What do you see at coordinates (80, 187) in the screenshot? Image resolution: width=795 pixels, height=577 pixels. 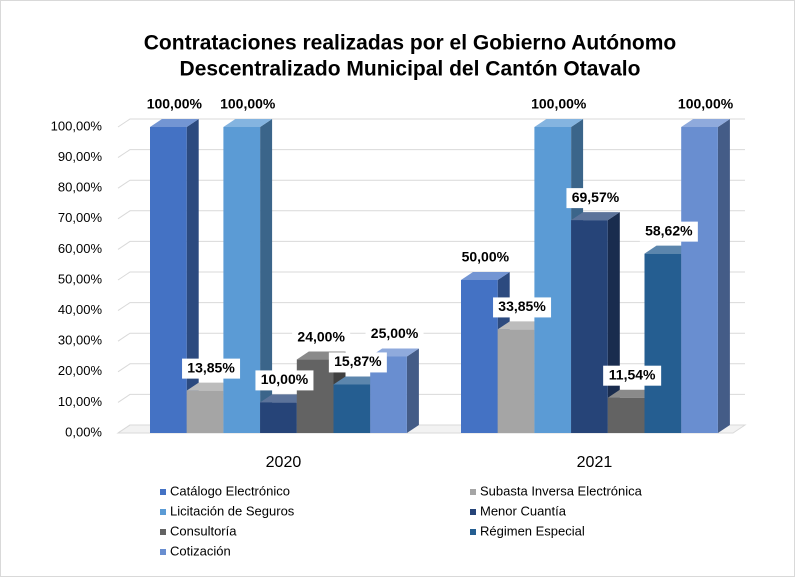 I see `y-tick-label: 80,00%` at bounding box center [80, 187].